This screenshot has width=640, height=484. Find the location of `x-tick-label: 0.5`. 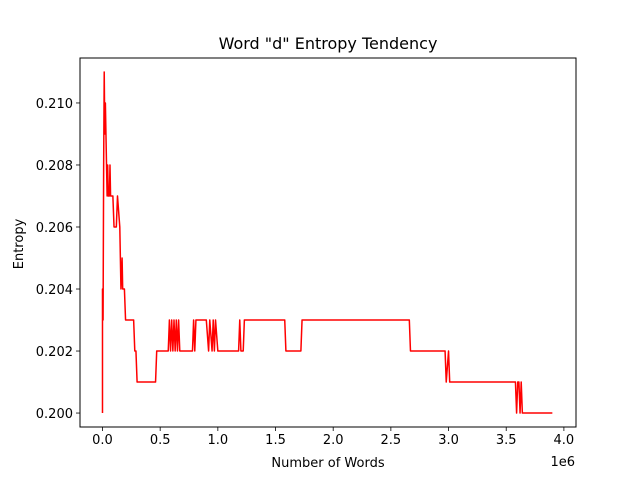

x-tick-label: 0.5 is located at coordinates (160, 440).